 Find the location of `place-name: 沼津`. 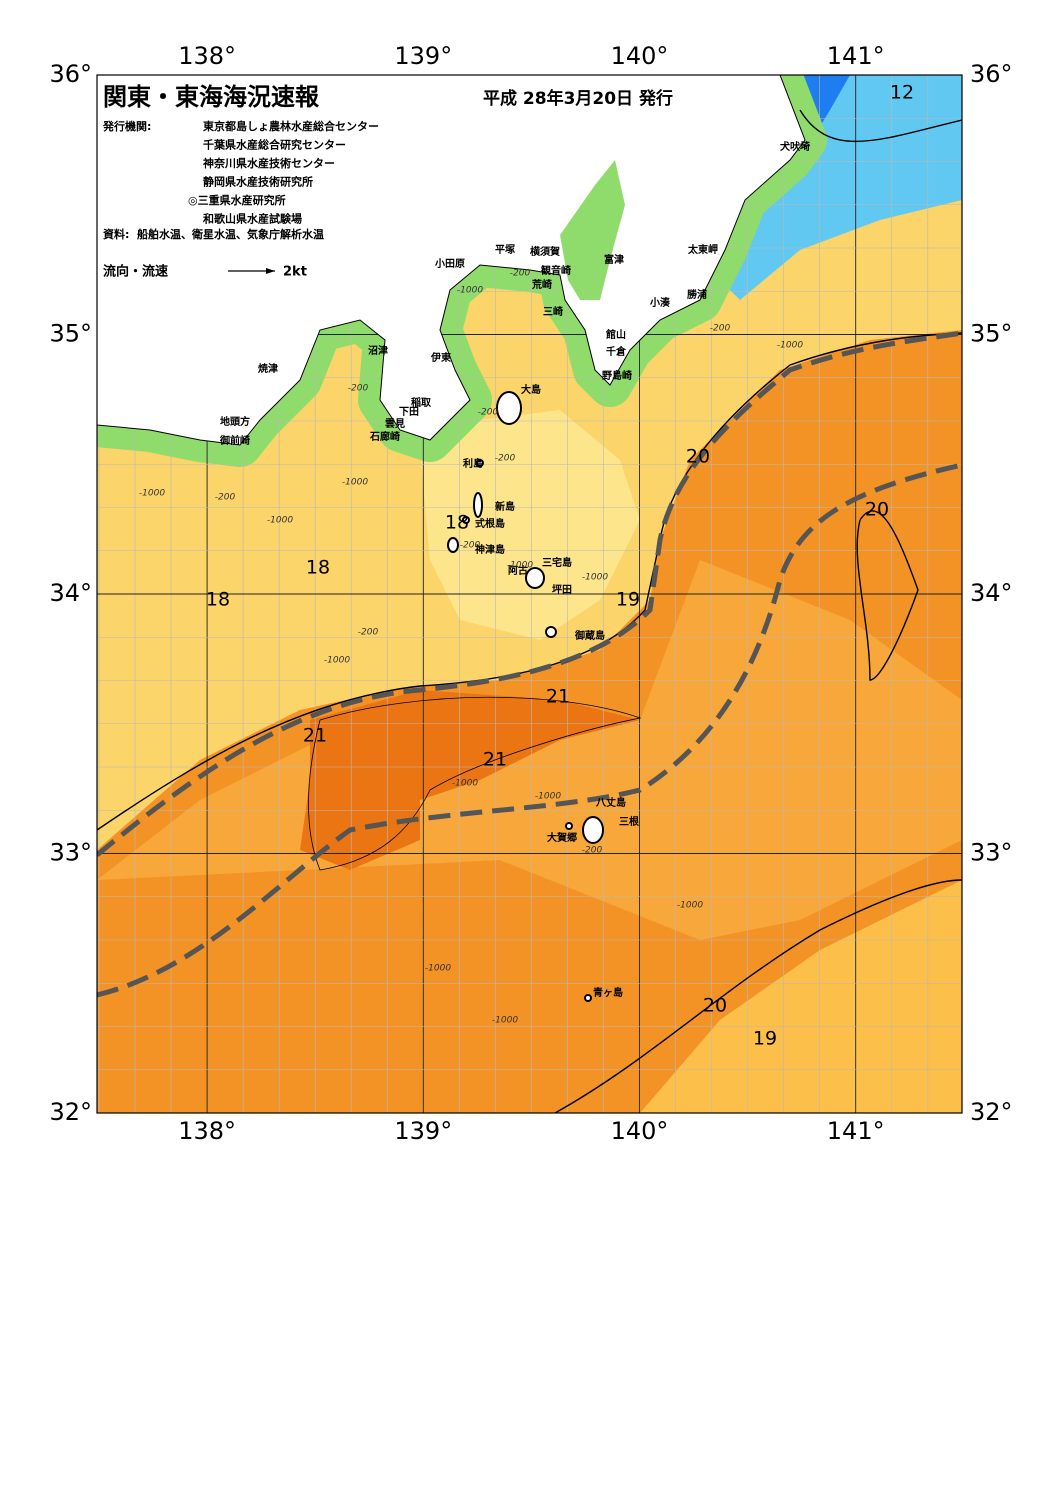

place-name: 沼津 is located at coordinates (378, 350).